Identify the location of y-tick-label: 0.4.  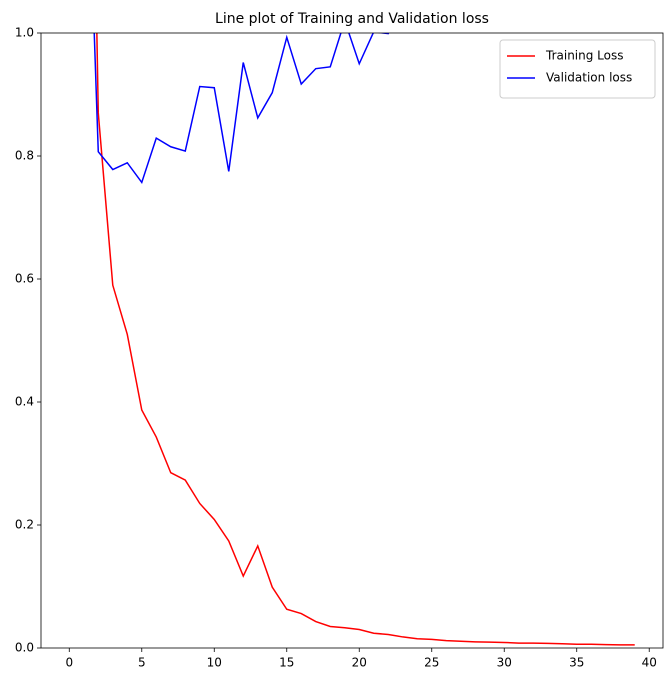
(24, 402).